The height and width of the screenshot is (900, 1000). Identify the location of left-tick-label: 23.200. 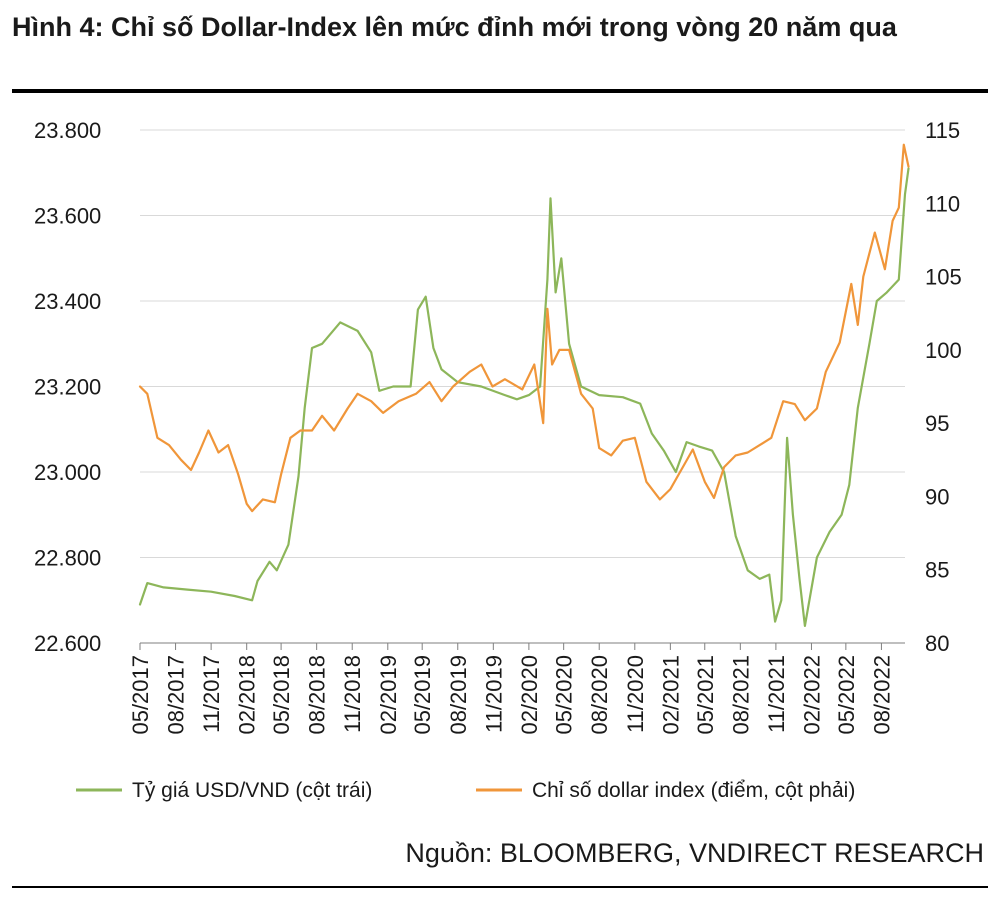
(67, 387).